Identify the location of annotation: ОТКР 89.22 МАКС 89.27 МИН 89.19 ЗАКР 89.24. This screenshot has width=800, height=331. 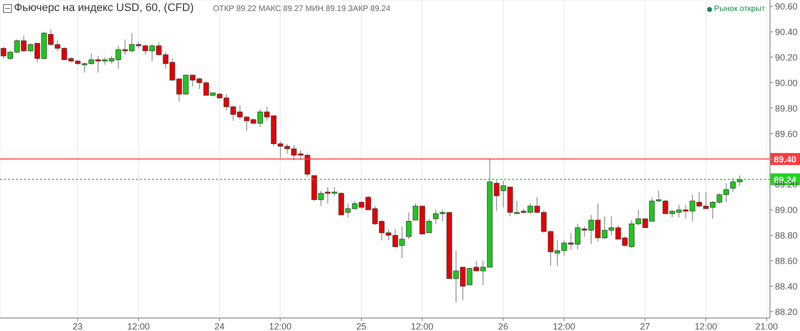
(301, 8).